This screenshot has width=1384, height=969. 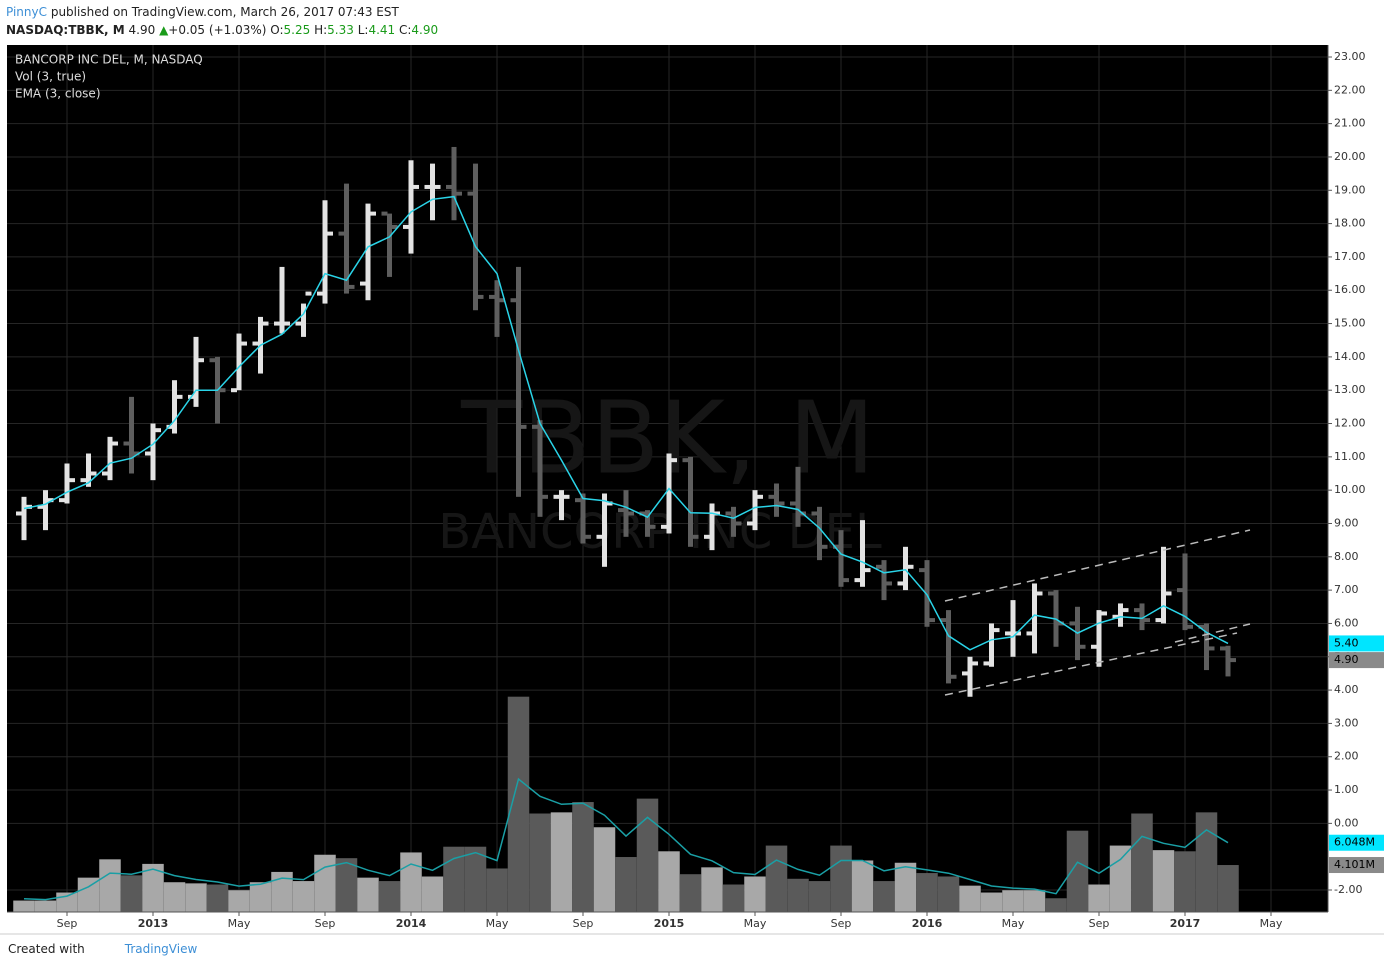 I want to click on brand: TradingView, so click(x=161, y=949).